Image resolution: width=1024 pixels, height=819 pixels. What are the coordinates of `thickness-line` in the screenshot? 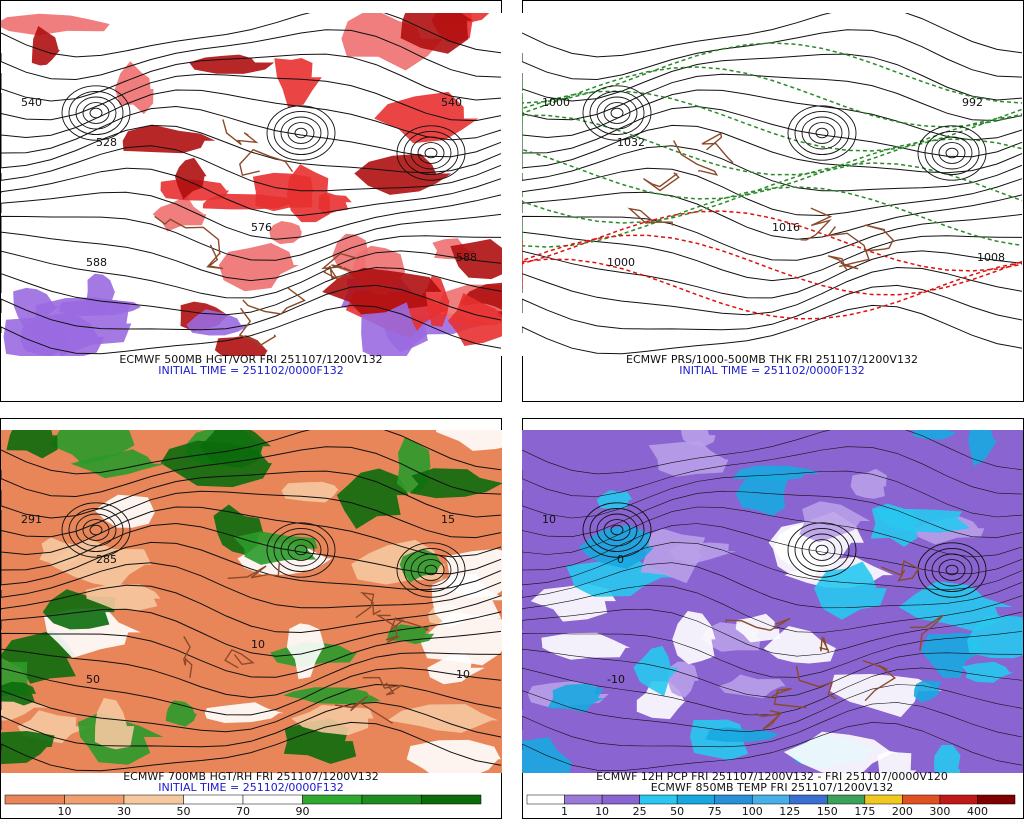 It's located at (772, 289).